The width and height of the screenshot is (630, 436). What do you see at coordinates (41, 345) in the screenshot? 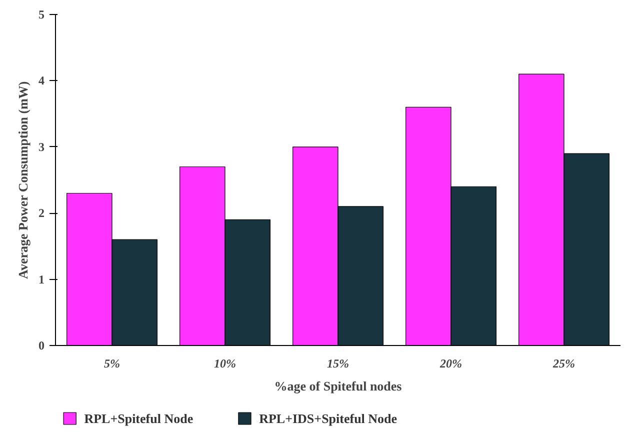
I see `y-tick-label: 0` at bounding box center [41, 345].